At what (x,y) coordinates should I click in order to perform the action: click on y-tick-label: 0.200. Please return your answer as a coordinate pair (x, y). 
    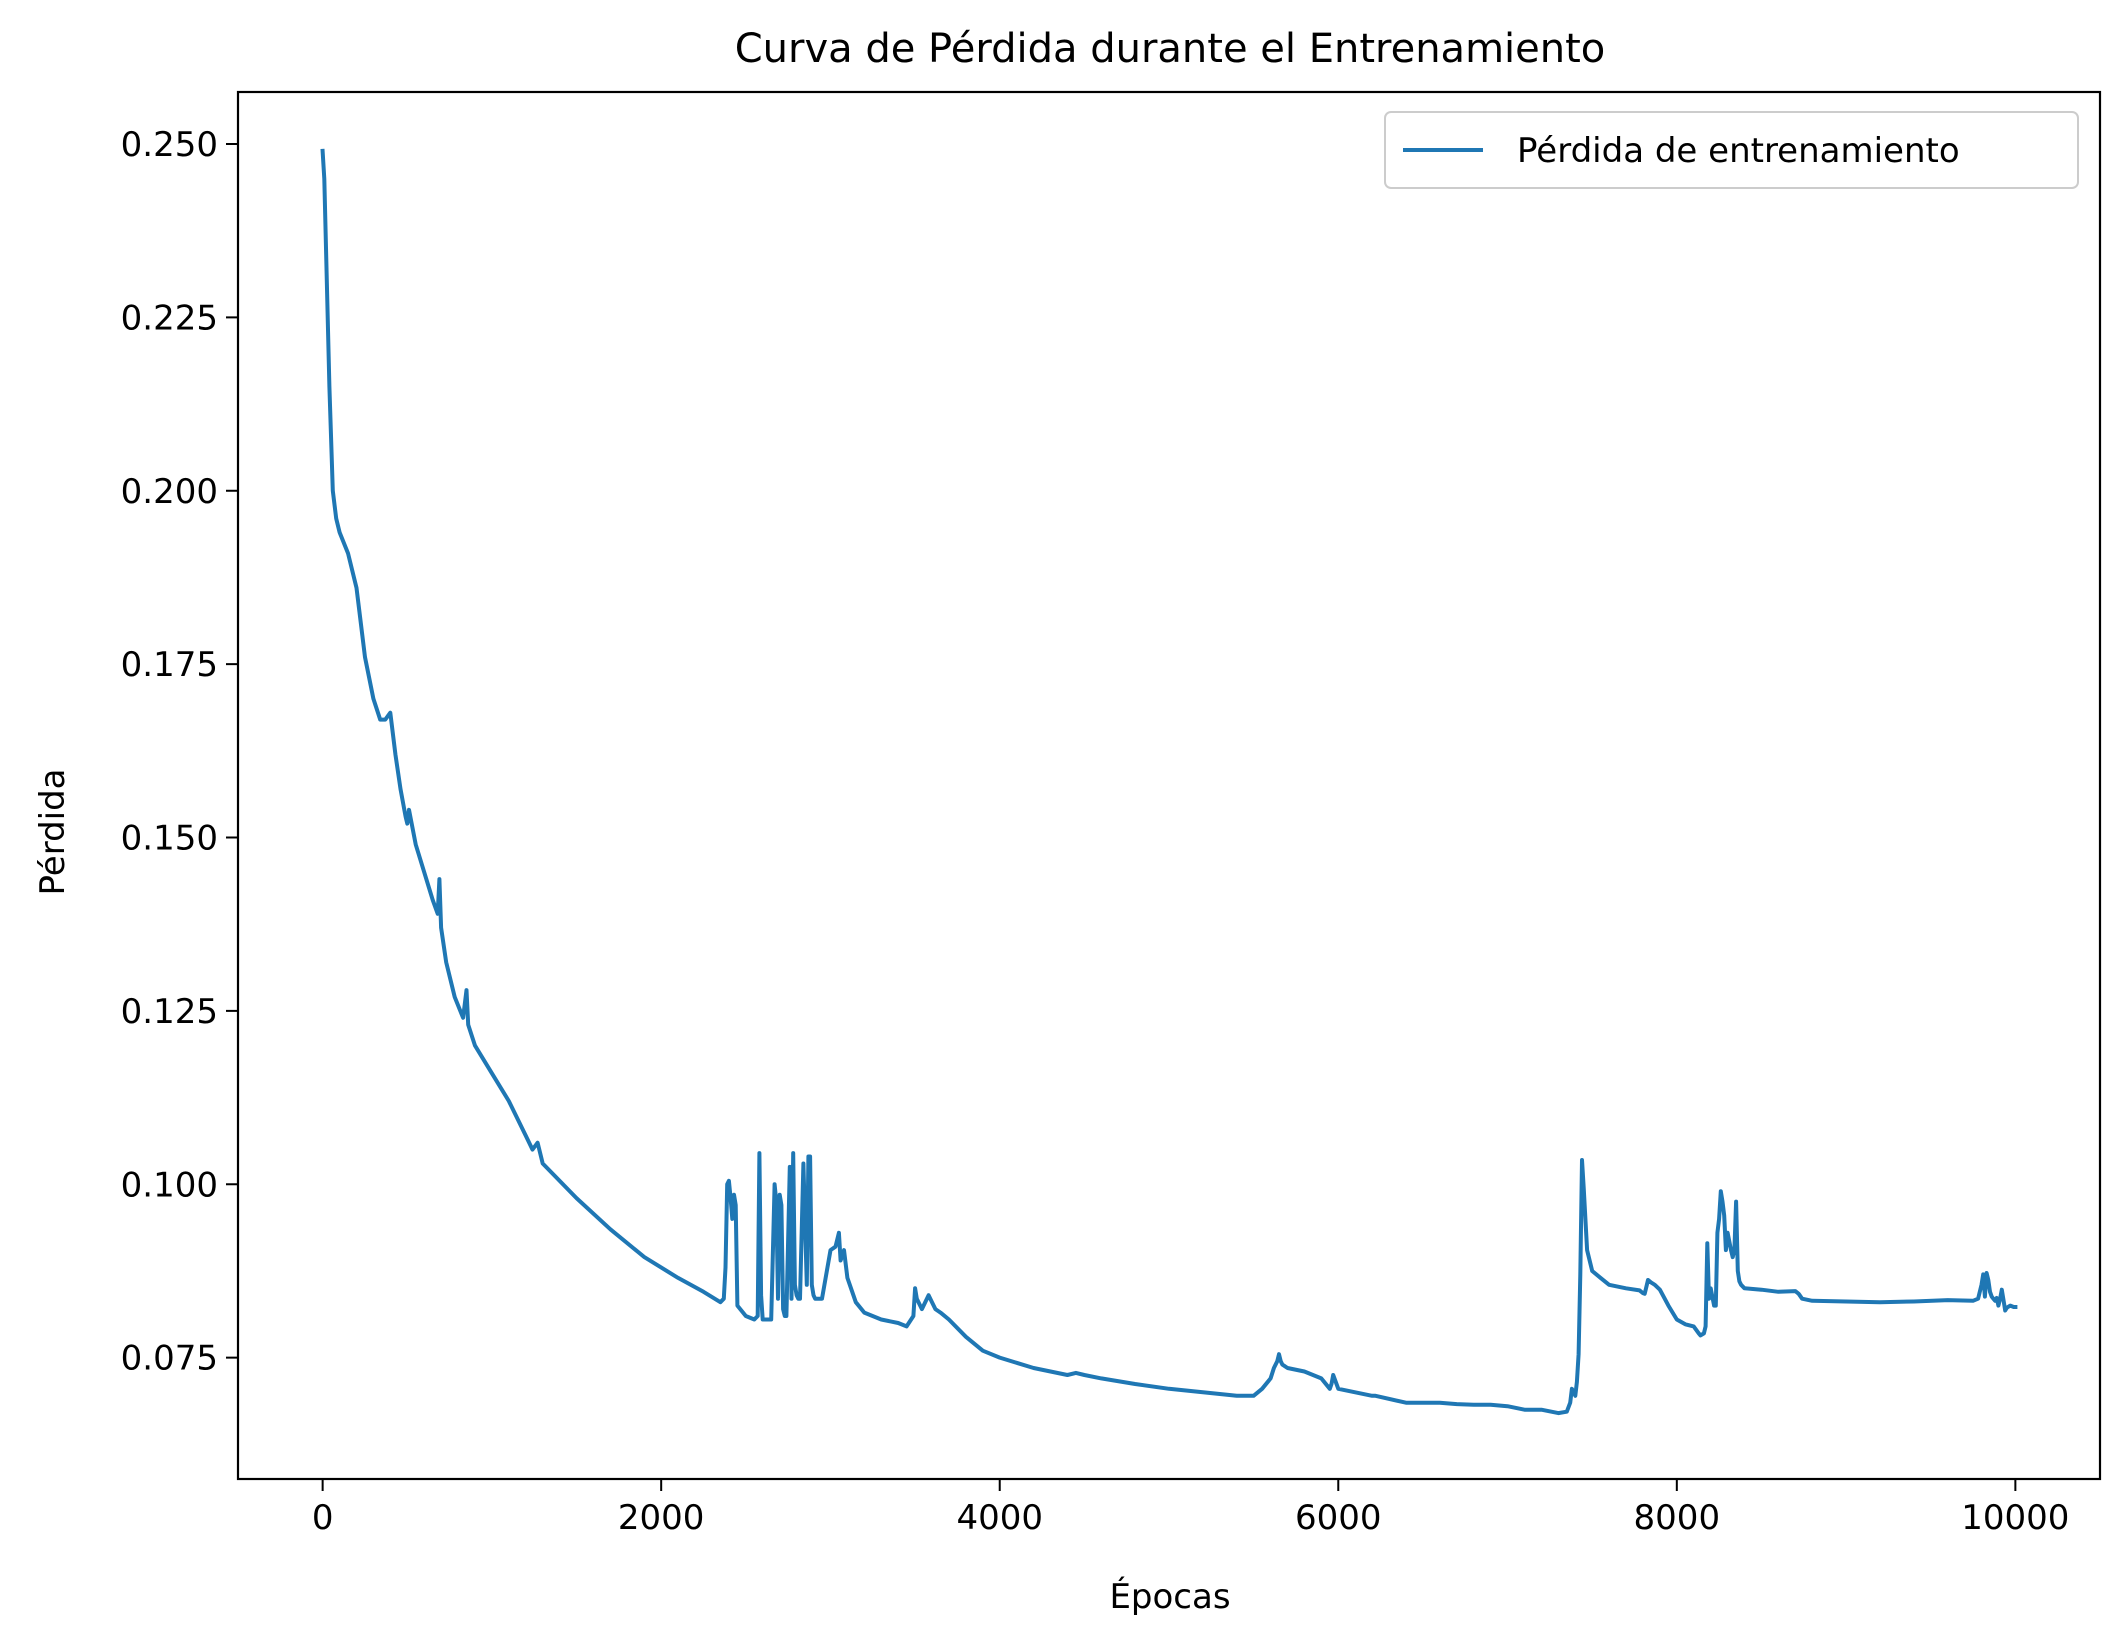
    Looking at the image, I should click on (169, 492).